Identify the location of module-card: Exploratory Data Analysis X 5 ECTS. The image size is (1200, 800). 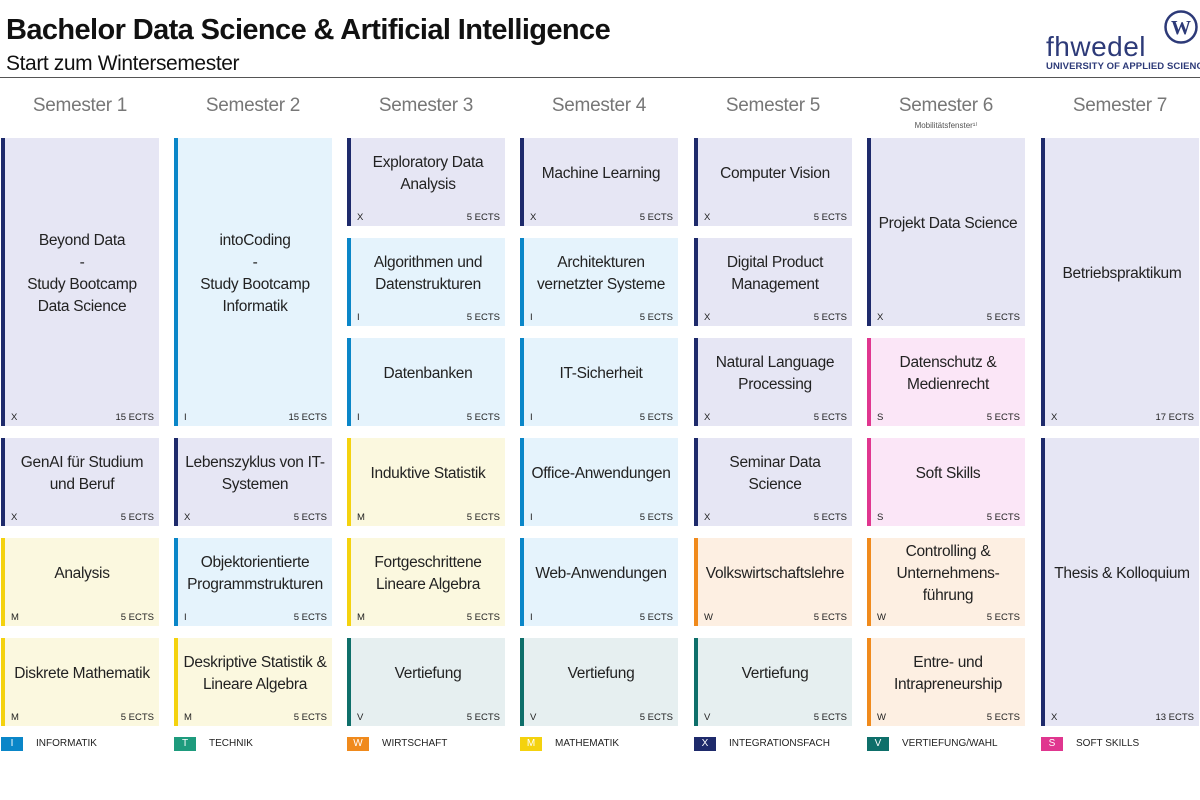
(426, 182).